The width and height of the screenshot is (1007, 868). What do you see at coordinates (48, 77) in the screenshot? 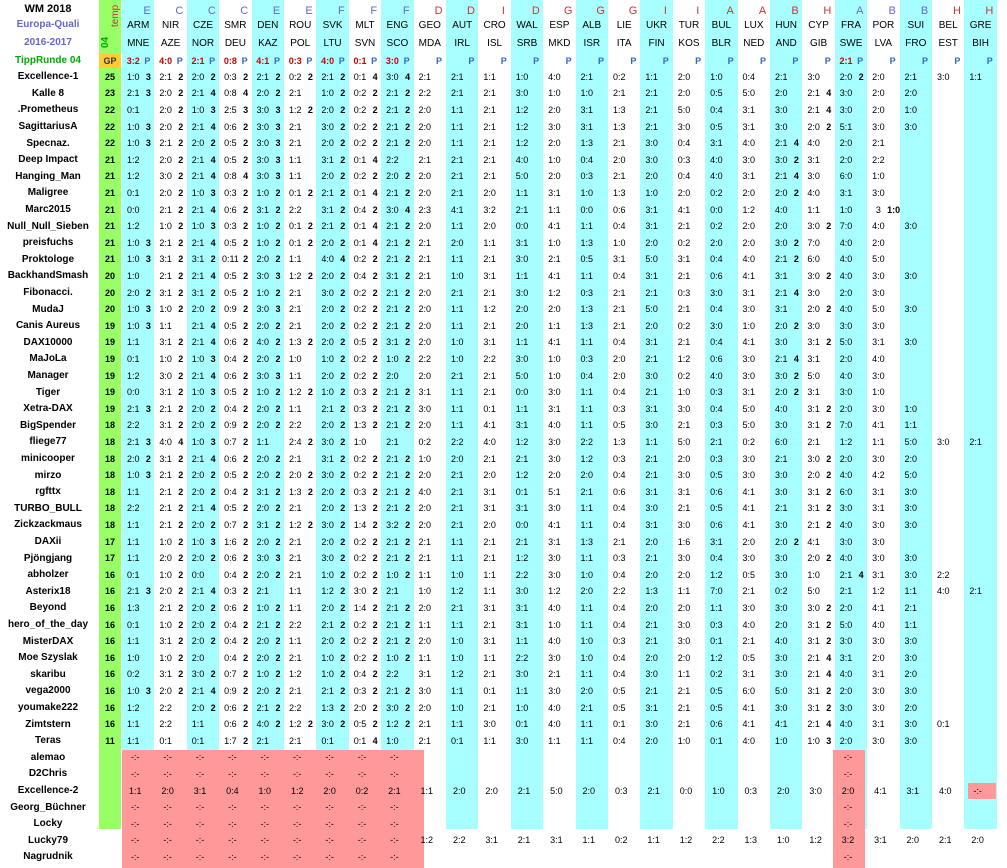
I see `player-name: Excellence-1` at bounding box center [48, 77].